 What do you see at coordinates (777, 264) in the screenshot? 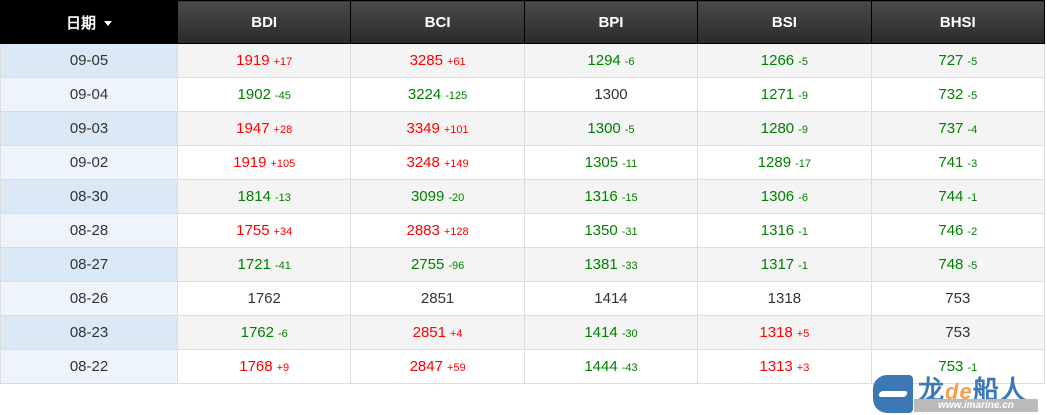
I see `index-value: 1317` at bounding box center [777, 264].